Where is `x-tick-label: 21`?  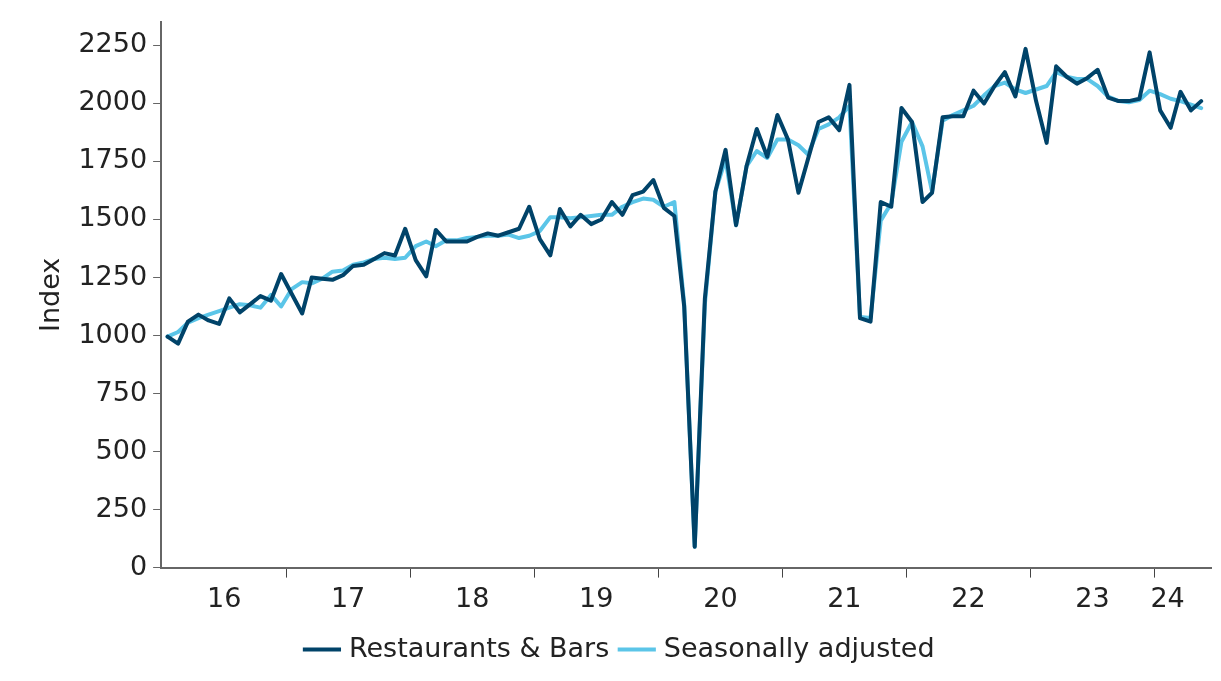
x-tick-label: 21 is located at coordinates (844, 597).